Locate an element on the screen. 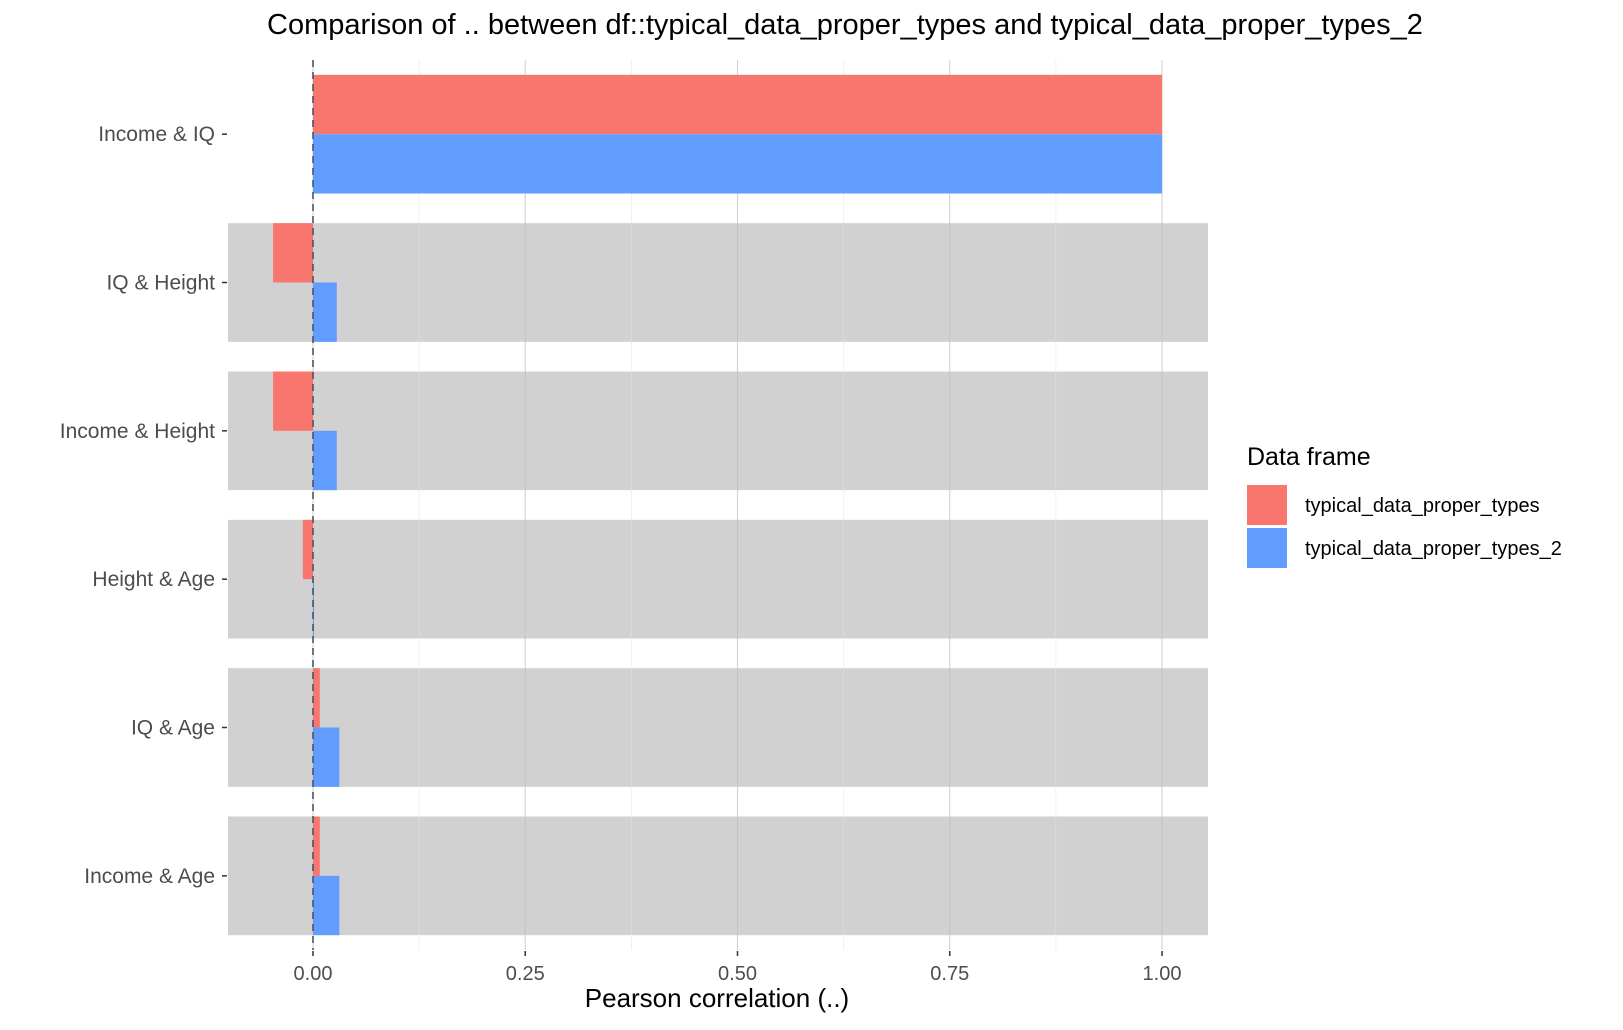 This screenshot has width=1623, height=1030. x-tick-label: 0.75 is located at coordinates (949, 974).